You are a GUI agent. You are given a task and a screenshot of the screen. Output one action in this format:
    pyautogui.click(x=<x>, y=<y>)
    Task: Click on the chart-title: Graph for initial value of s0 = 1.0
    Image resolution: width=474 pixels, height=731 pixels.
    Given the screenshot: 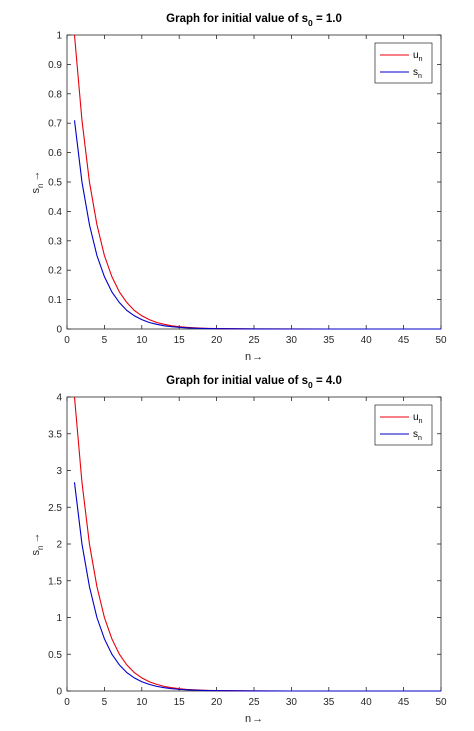 What is the action you would take?
    pyautogui.click(x=254, y=20)
    